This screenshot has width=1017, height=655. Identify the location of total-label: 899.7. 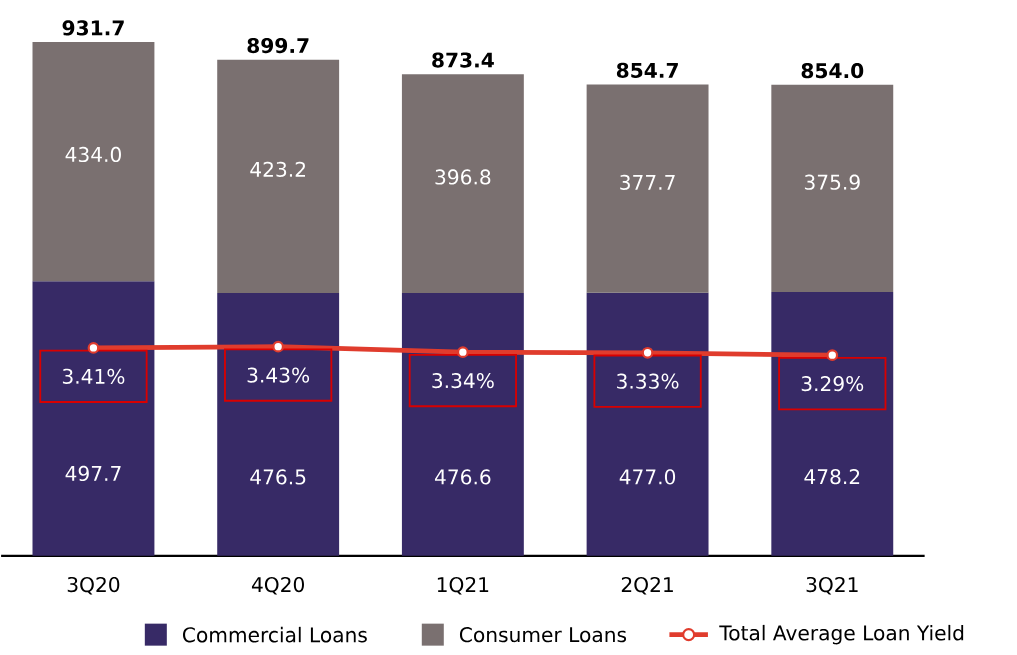
(278, 45).